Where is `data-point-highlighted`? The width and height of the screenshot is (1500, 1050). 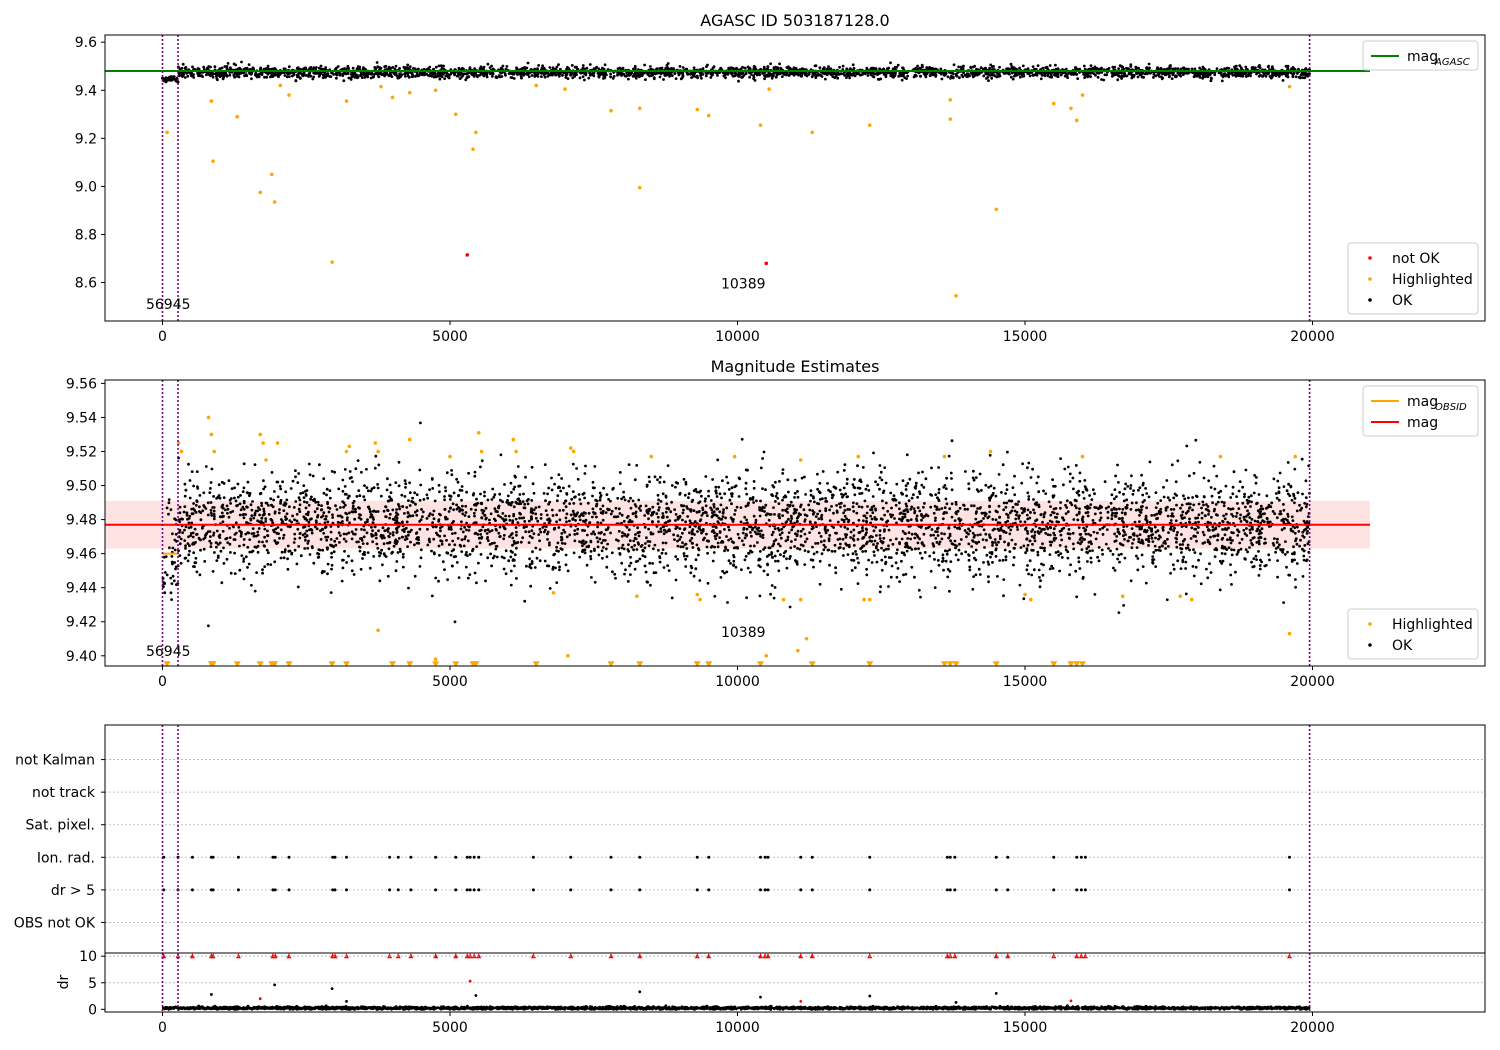
data-point-highlighted is located at coordinates (760, 125).